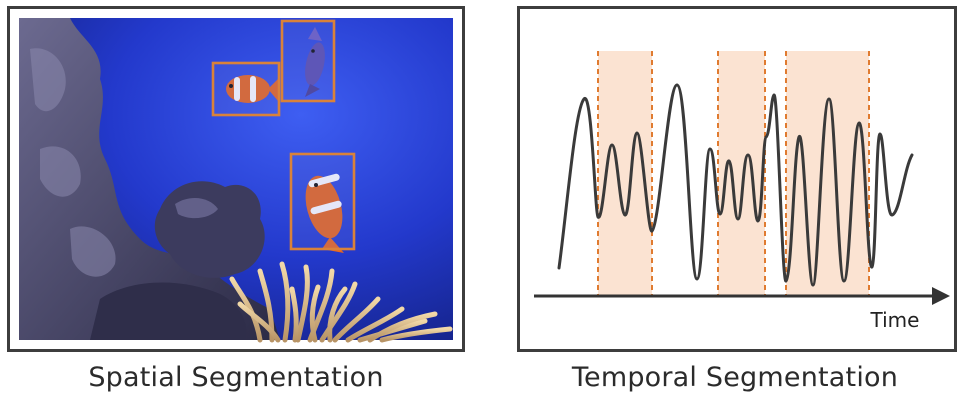  Describe the element at coordinates (236, 377) in the screenshot. I see `spatial-caption: Spatial Segmentation` at that location.